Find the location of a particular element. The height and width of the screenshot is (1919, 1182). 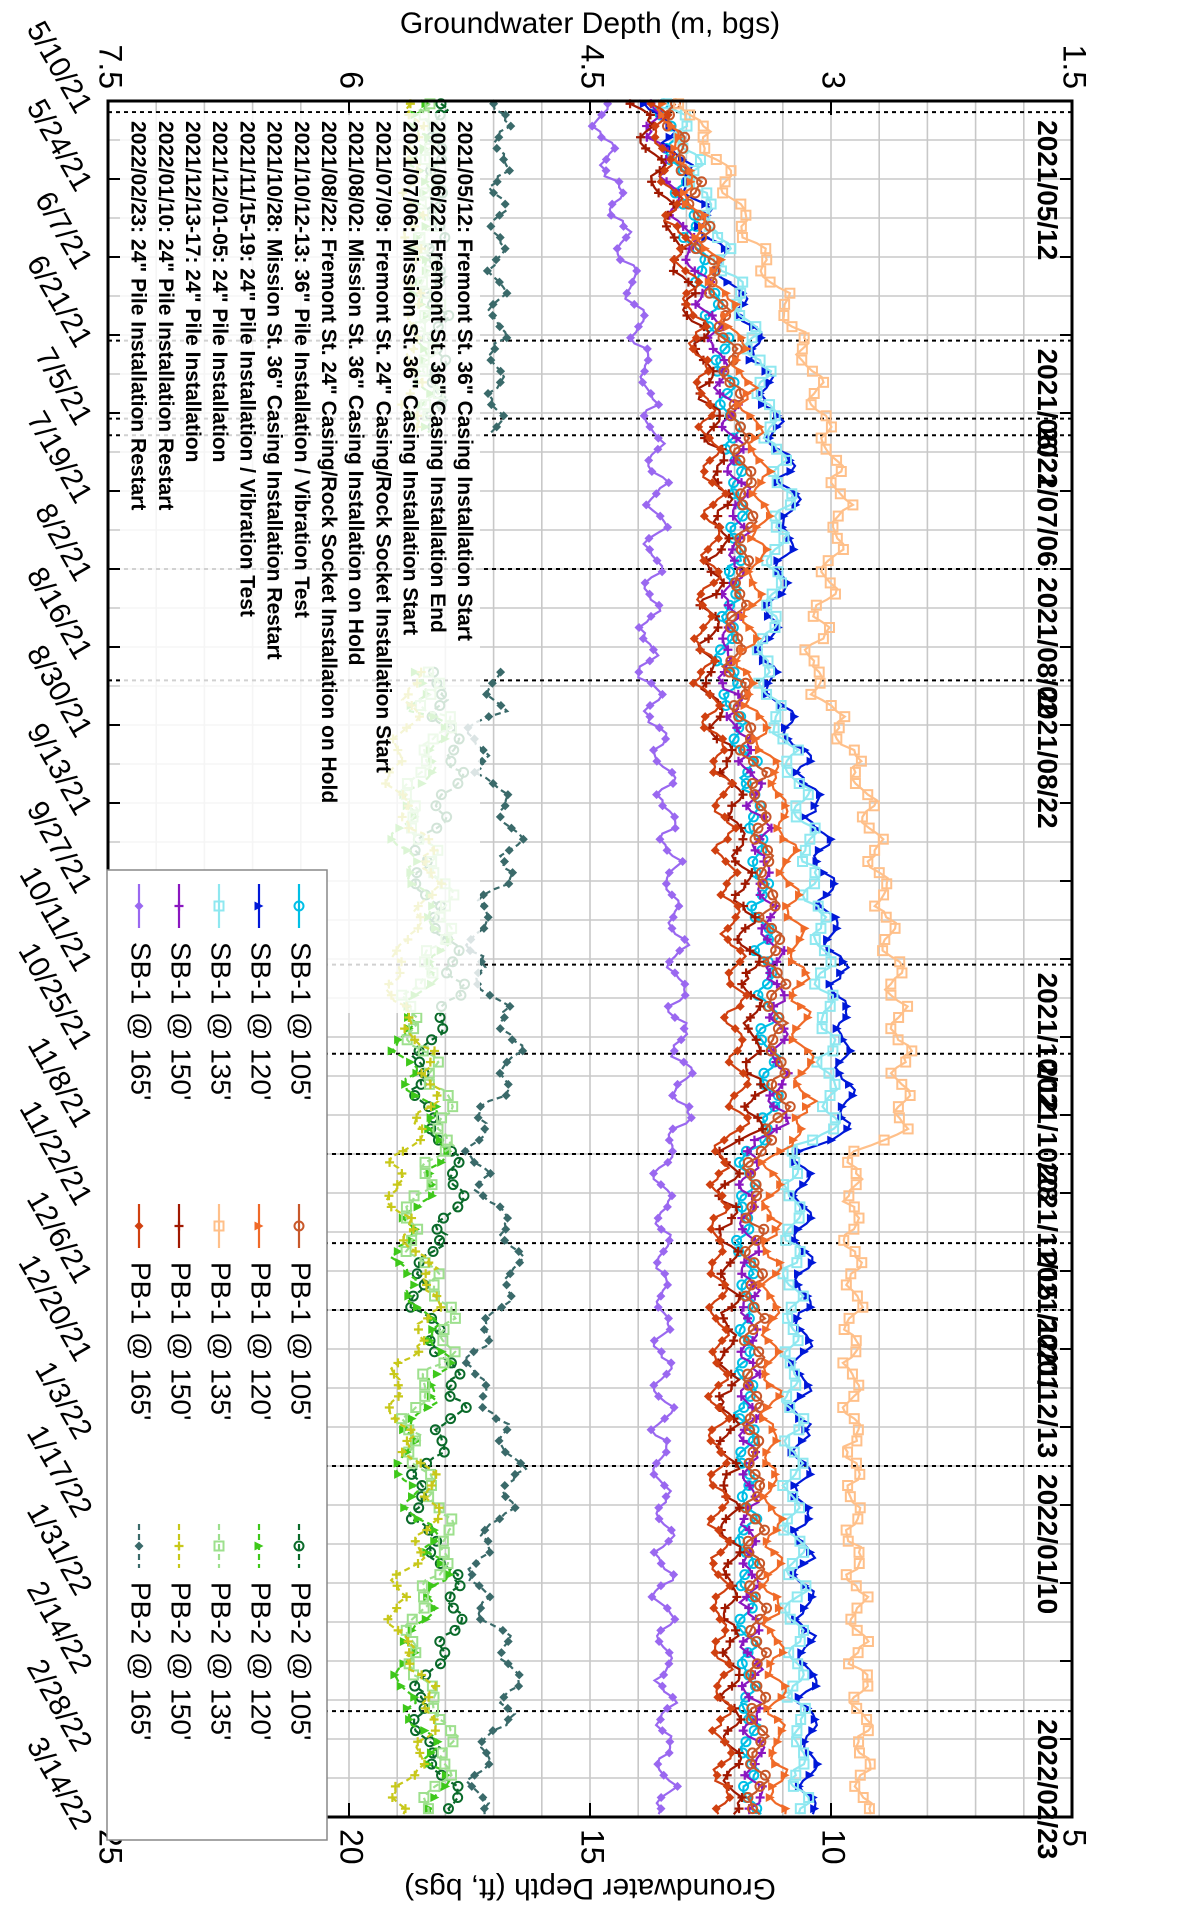

legend-marker is located at coordinates (299, 906).